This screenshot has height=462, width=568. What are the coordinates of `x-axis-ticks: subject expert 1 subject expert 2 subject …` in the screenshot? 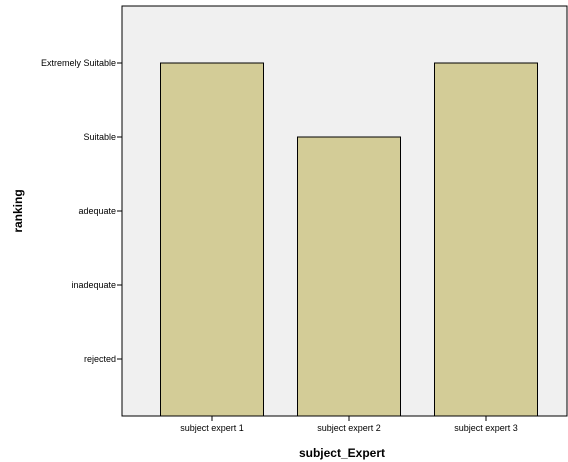 It's located at (349, 424).